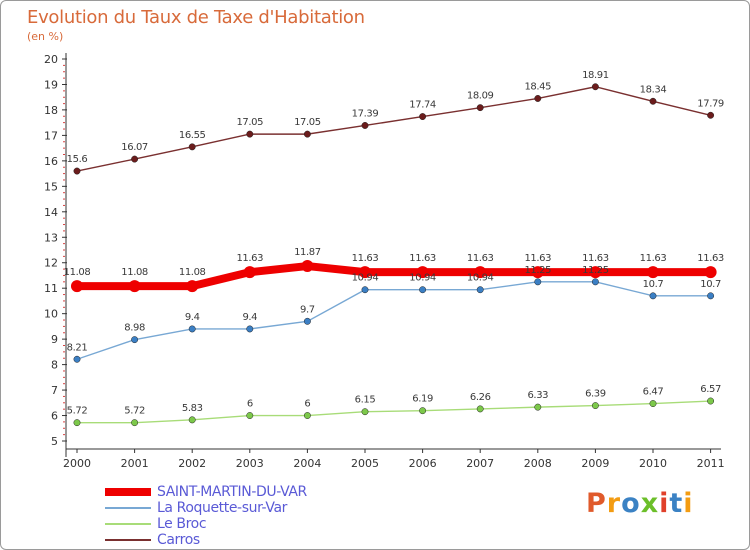 The image size is (750, 550). Describe the element at coordinates (51, 237) in the screenshot. I see `y-tick-label: 13` at that location.